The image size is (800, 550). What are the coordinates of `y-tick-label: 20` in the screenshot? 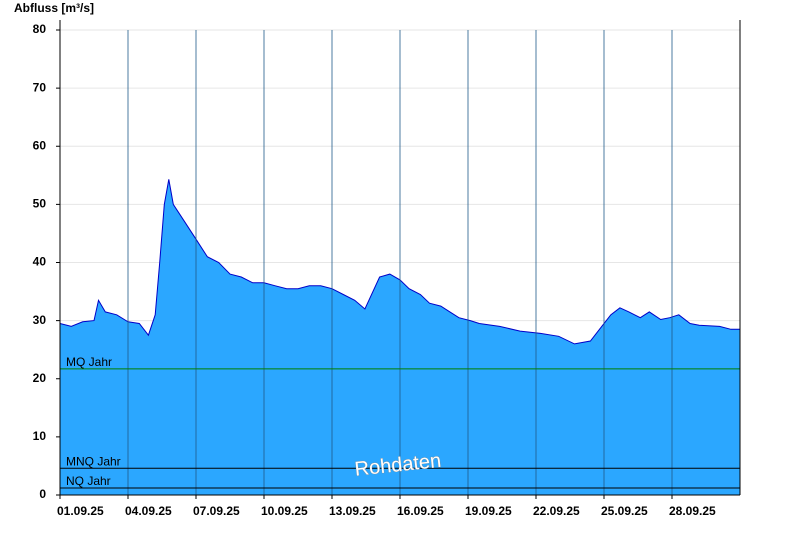 It's located at (40, 378).